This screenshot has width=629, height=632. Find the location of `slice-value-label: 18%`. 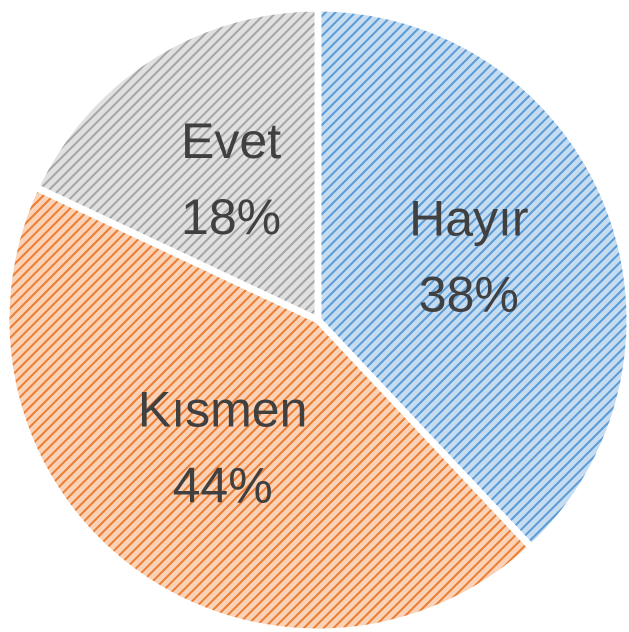

slice-value-label: 18% is located at coordinates (231, 217).